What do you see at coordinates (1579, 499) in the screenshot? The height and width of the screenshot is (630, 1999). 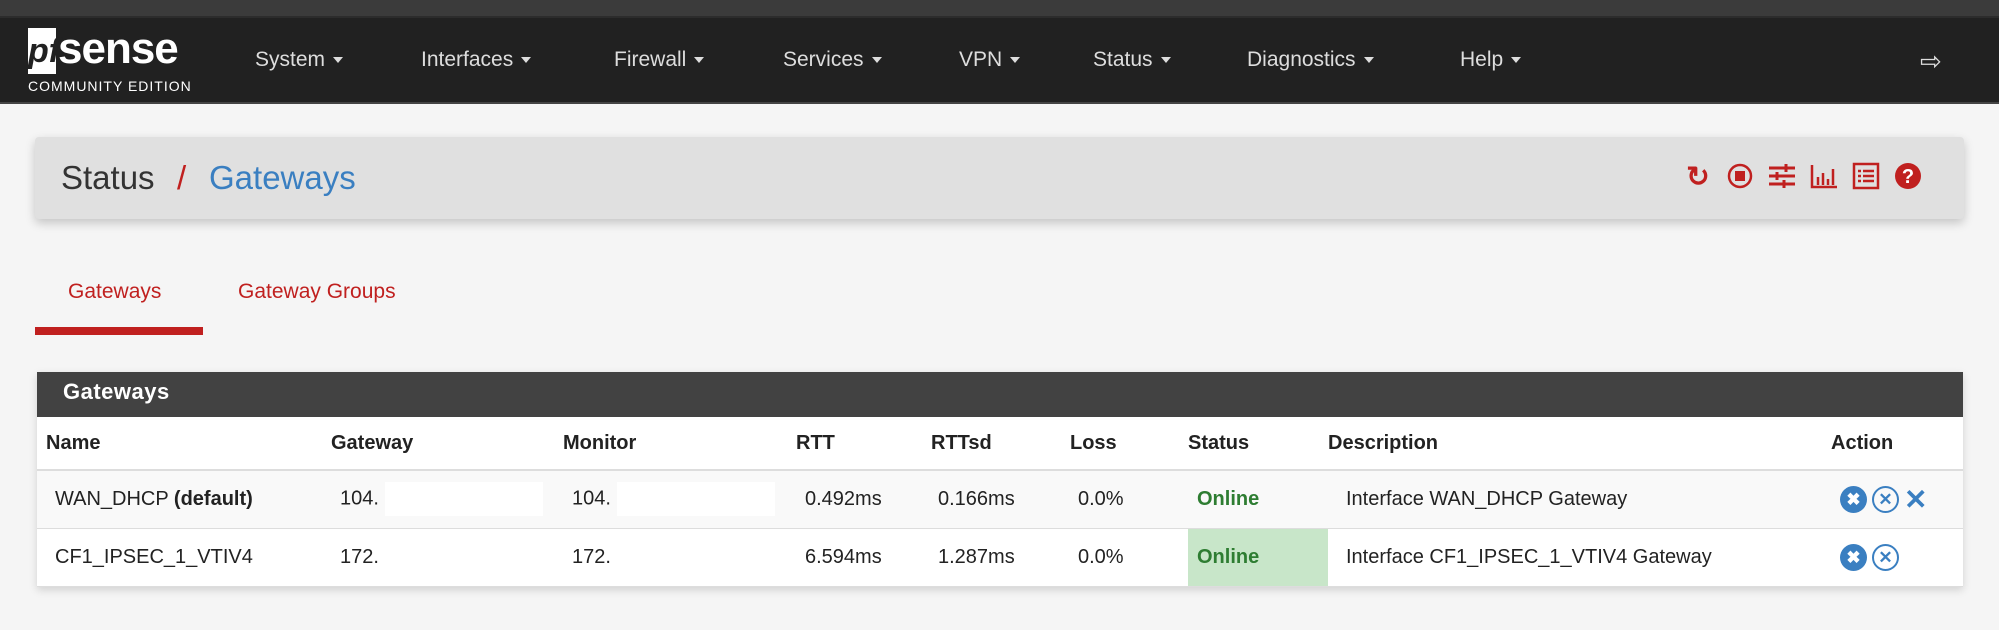 I see `cell-description: Interface WAN_DHCP Gateway` at bounding box center [1579, 499].